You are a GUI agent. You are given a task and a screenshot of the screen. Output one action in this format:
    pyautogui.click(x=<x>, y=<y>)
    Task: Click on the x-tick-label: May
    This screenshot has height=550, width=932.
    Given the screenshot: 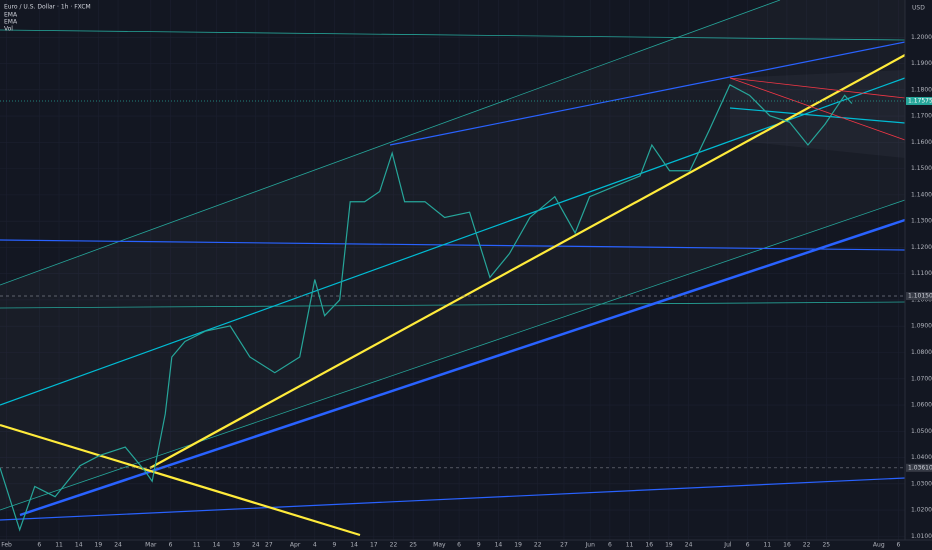 What is the action you would take?
    pyautogui.click(x=439, y=545)
    